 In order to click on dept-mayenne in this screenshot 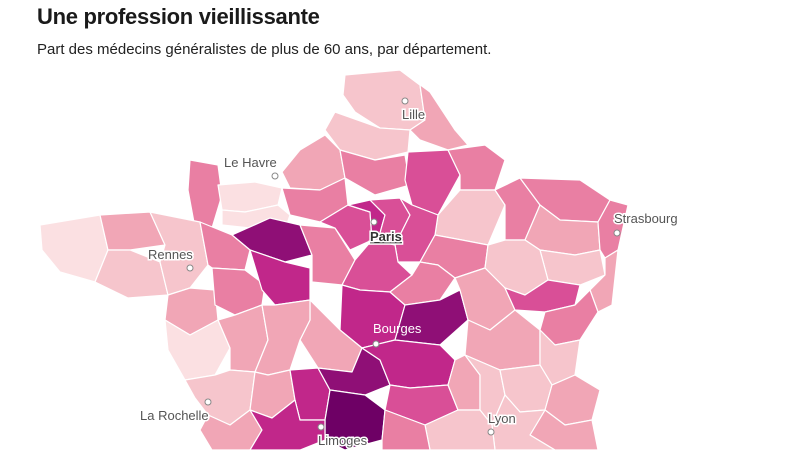, I will do `click(225, 246)`.